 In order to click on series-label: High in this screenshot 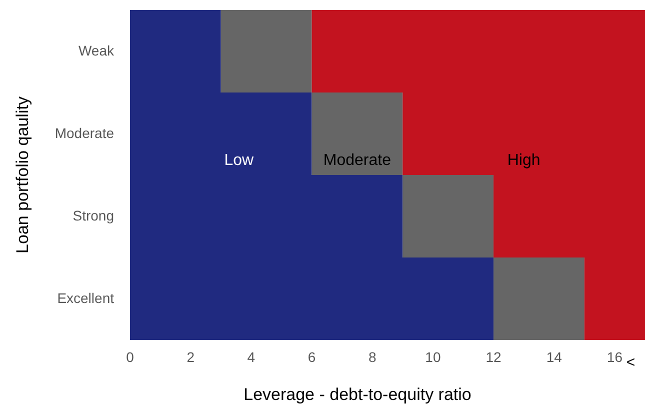, I will do `click(523, 161)`.